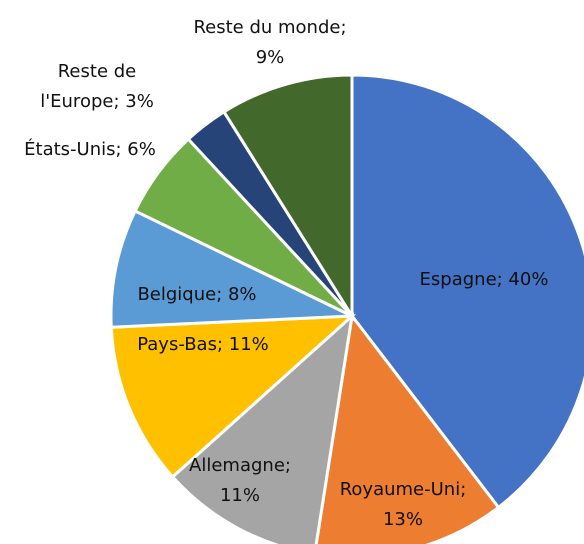  Describe the element at coordinates (240, 495) in the screenshot. I see `data-label-line: 11%` at that location.